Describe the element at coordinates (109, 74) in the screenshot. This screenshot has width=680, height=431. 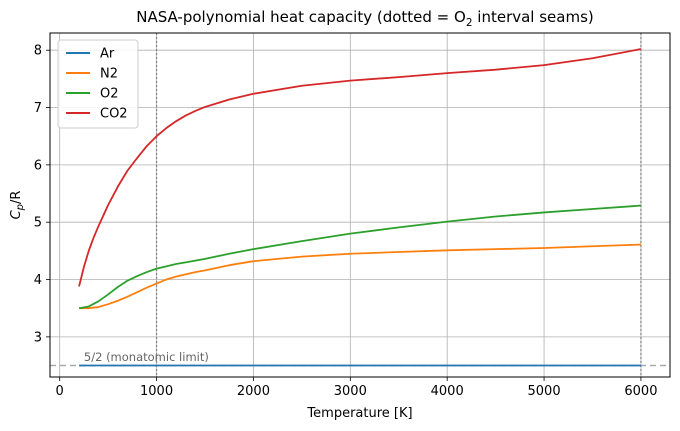
I see `legend-label-n2: N2` at that location.